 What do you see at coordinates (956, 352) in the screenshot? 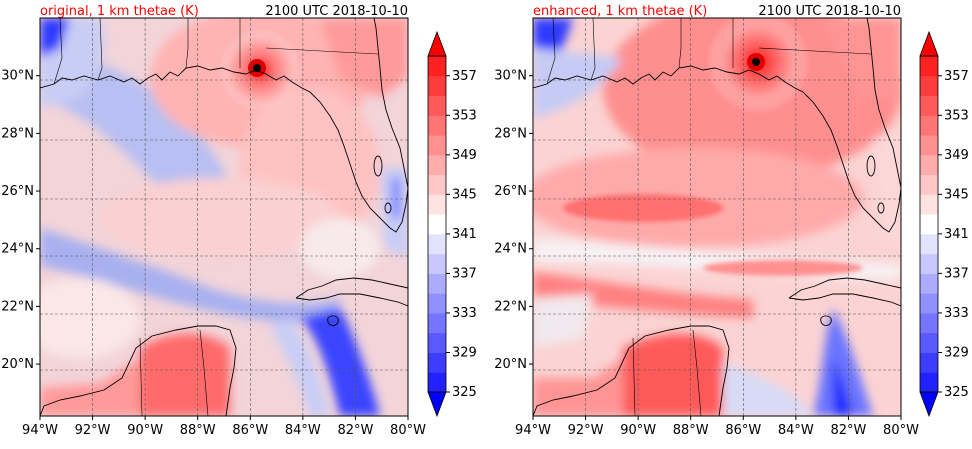
I see `colorbar-tick-label: 329` at bounding box center [956, 352].